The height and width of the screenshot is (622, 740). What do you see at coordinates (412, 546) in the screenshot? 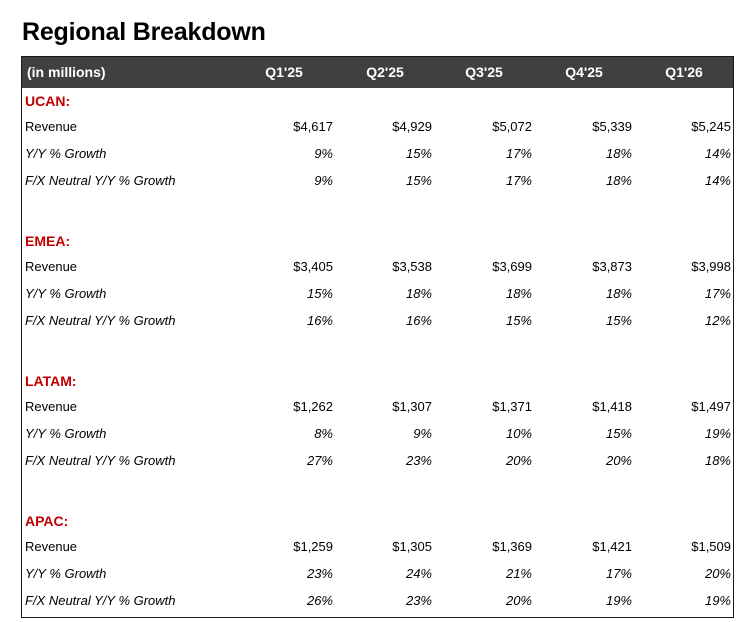
I see `table-cell: $1,305` at bounding box center [412, 546].